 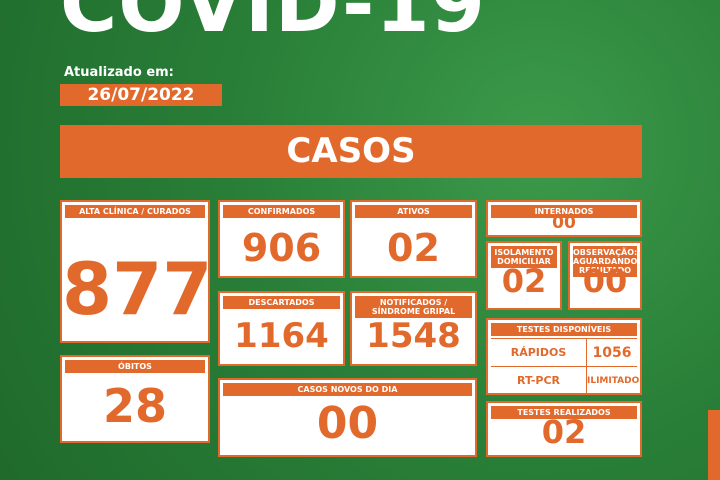 I want to click on stat-card: INTERNADOS 00, so click(x=564, y=218).